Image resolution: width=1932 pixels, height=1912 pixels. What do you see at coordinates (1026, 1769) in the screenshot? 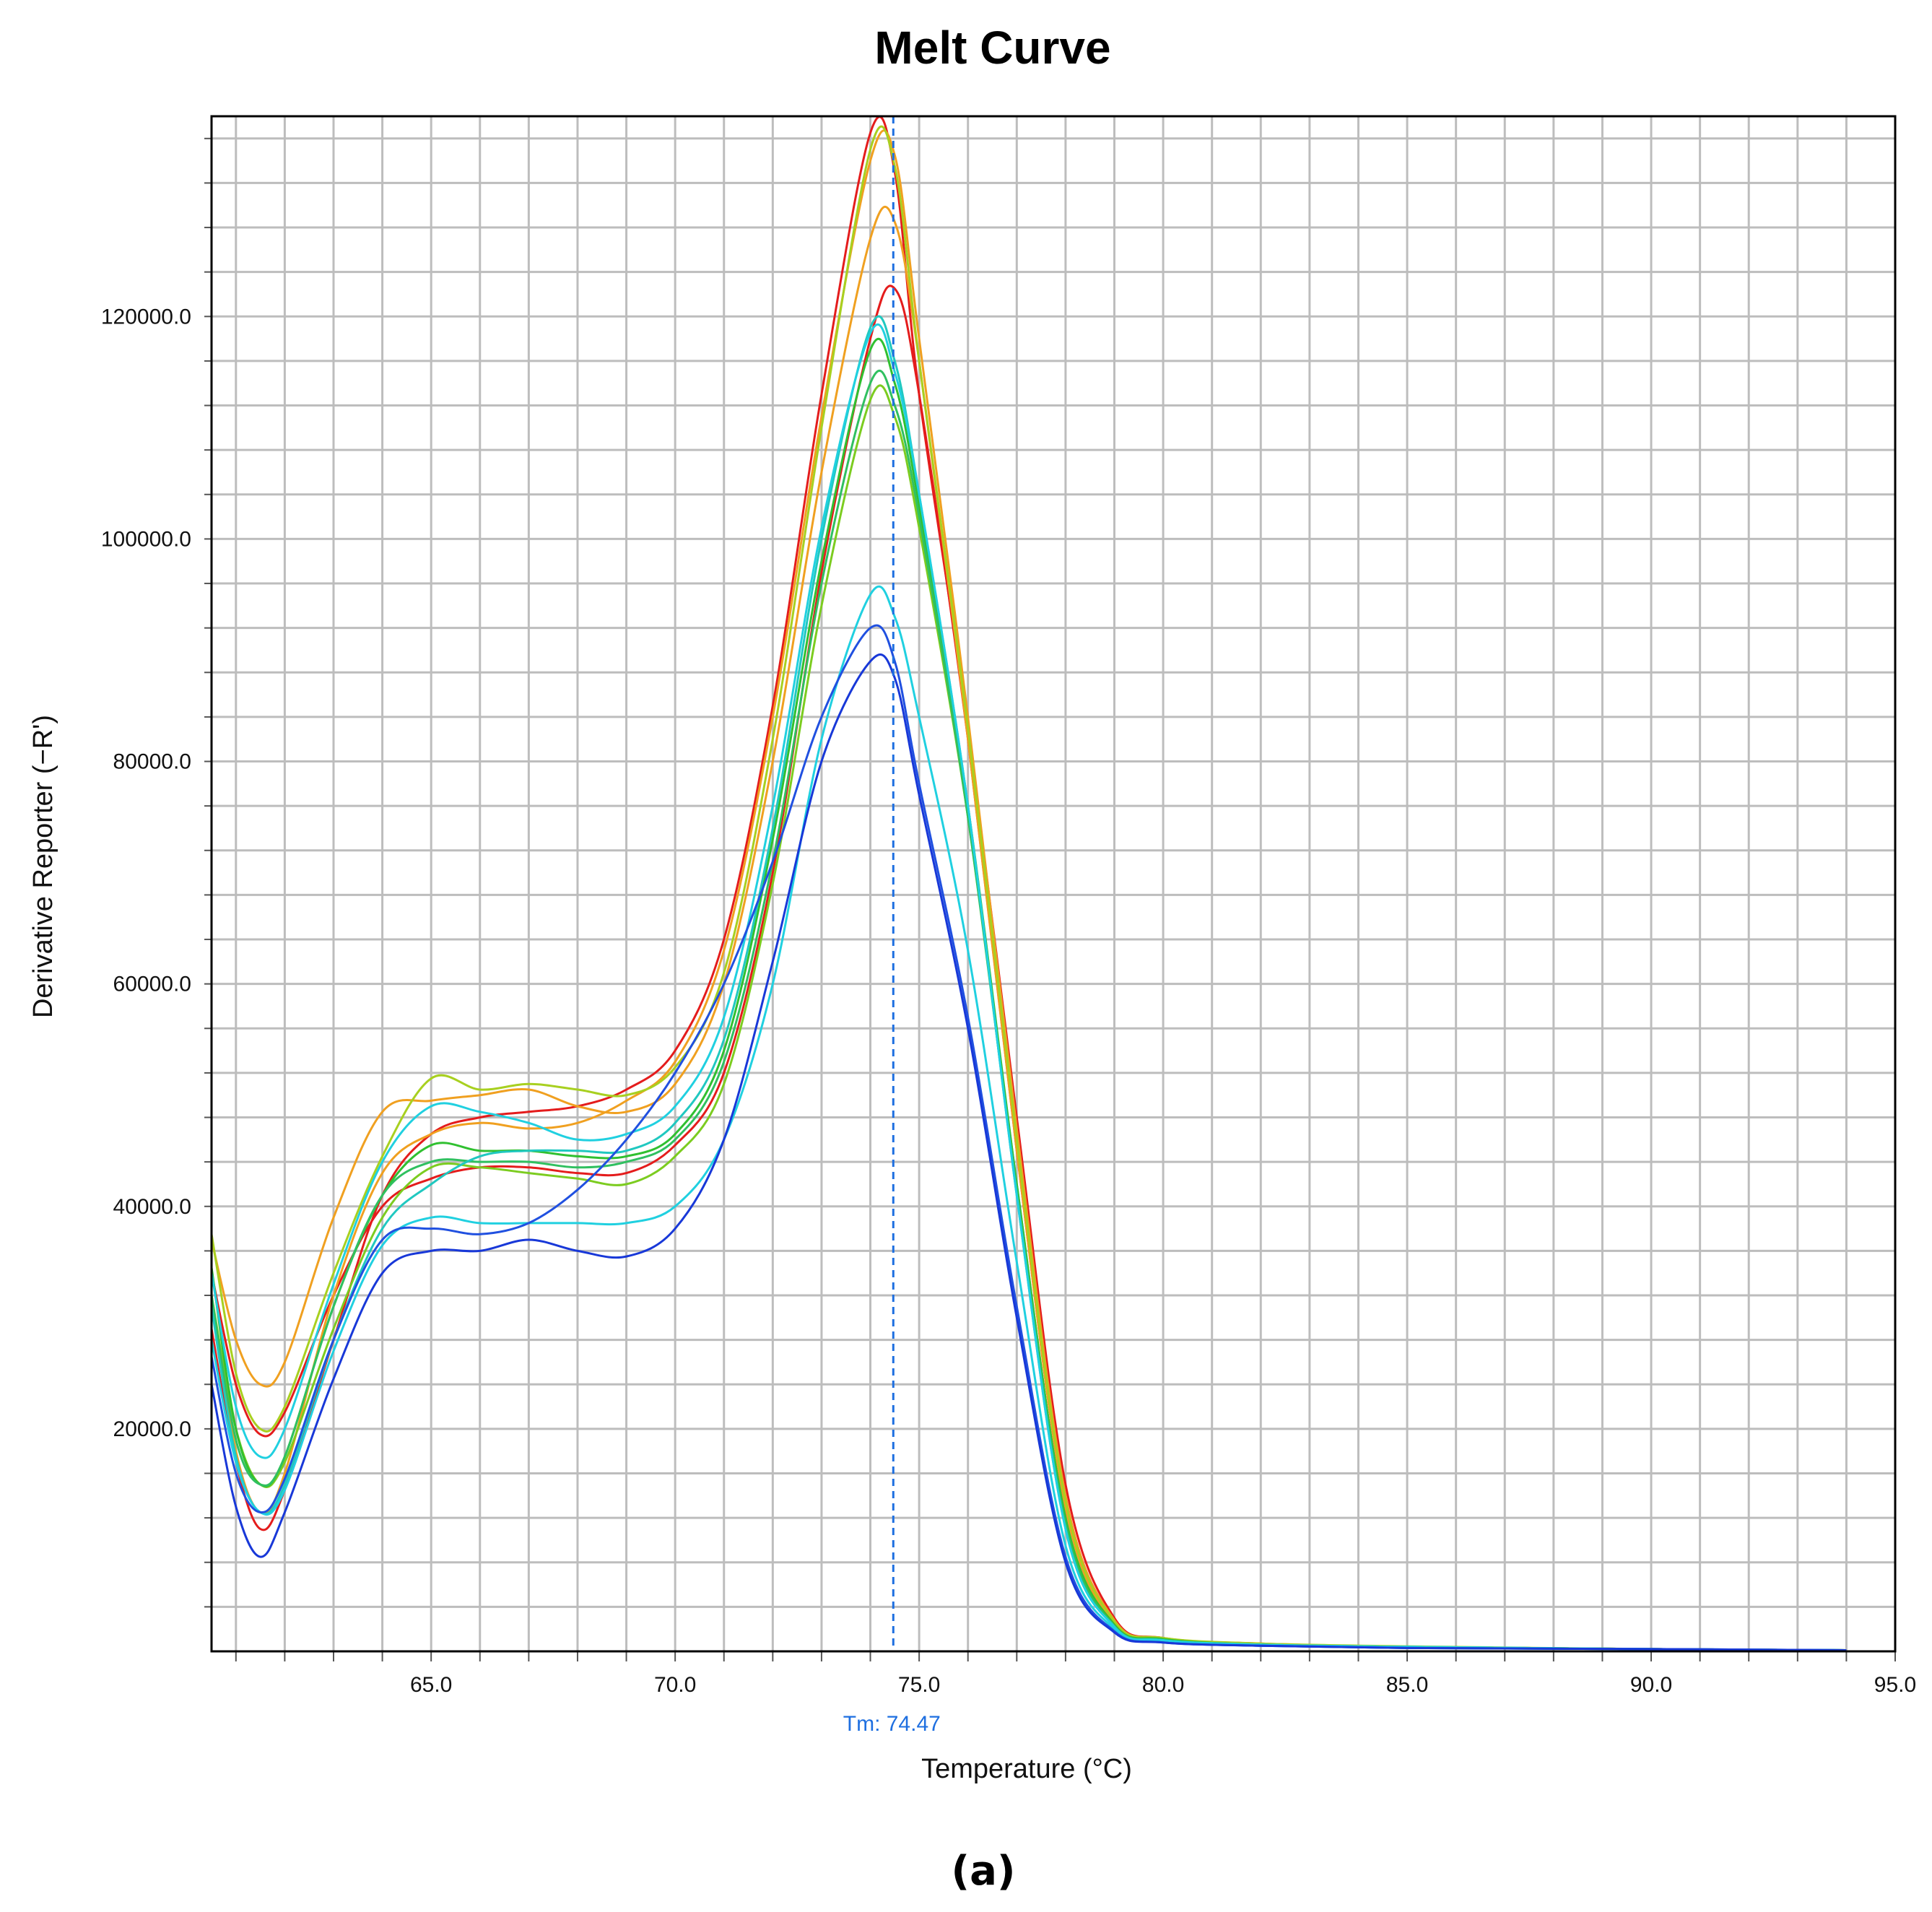
I see `x-axis-label: Temperature (°C)` at bounding box center [1026, 1769].